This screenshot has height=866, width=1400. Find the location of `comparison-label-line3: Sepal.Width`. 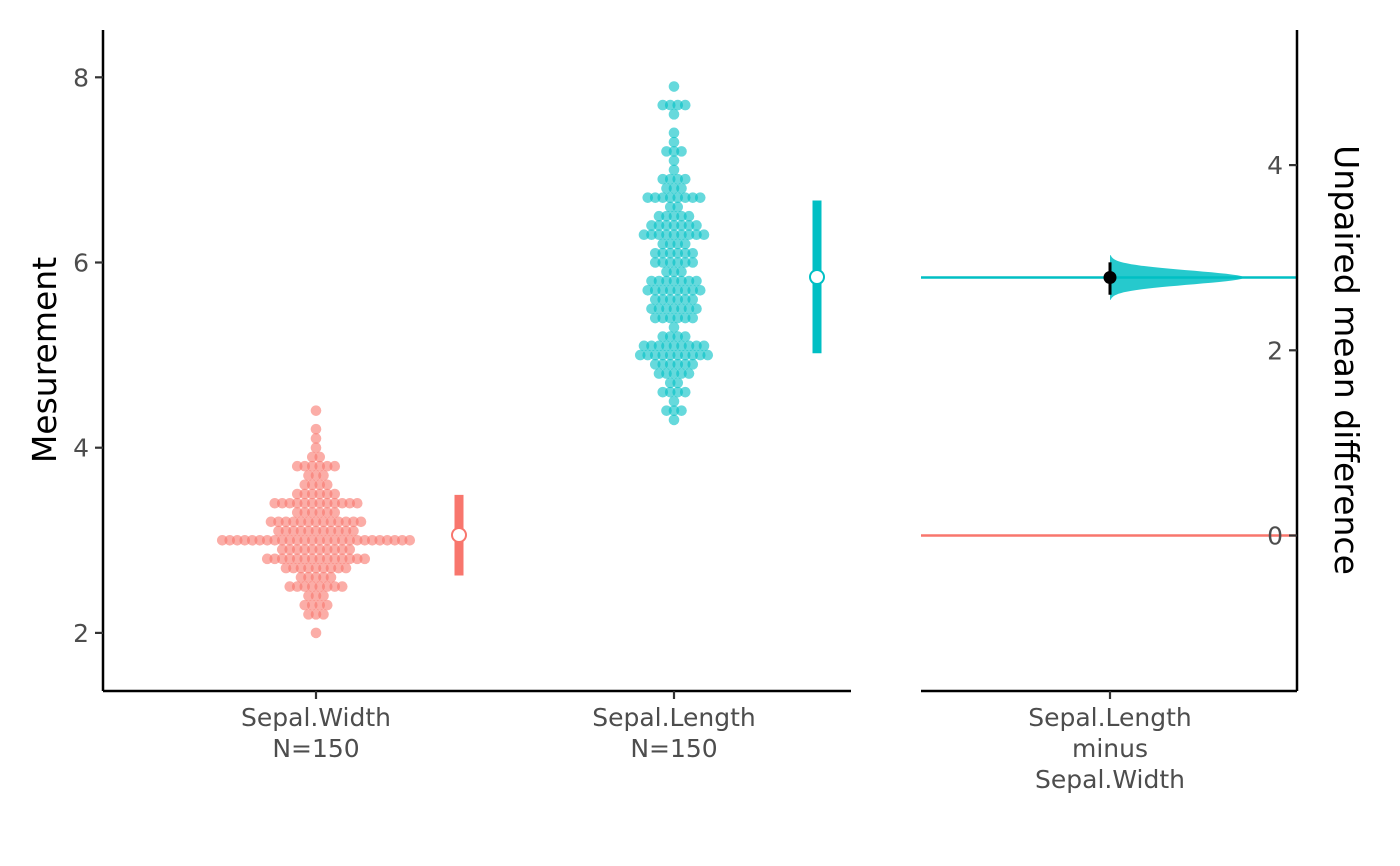

comparison-label-line3: Sepal.Width is located at coordinates (1110, 779).